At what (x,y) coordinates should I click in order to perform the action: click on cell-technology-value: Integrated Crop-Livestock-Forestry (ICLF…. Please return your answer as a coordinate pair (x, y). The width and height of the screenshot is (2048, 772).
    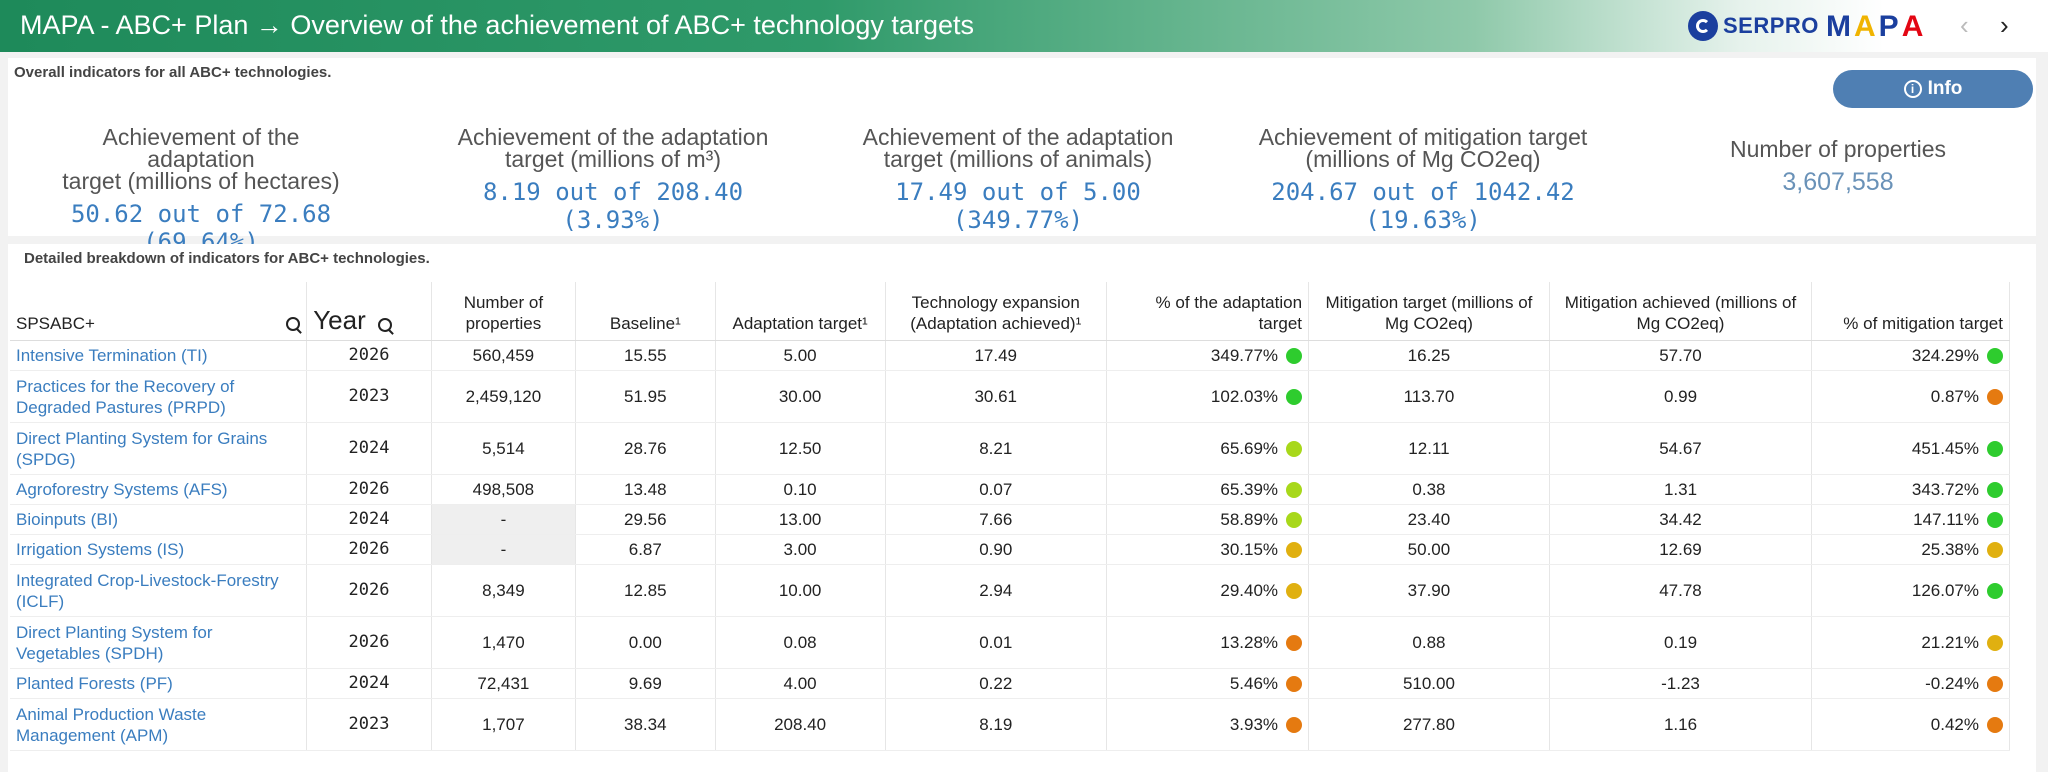
    Looking at the image, I should click on (147, 590).